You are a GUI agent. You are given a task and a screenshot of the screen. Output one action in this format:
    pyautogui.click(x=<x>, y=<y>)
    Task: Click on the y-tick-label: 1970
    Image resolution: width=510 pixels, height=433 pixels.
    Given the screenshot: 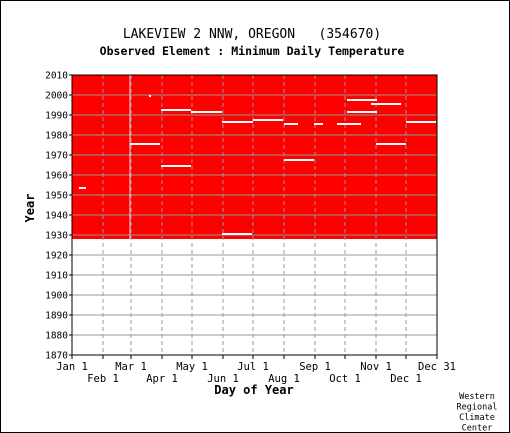 What is the action you would take?
    pyautogui.click(x=56, y=156)
    